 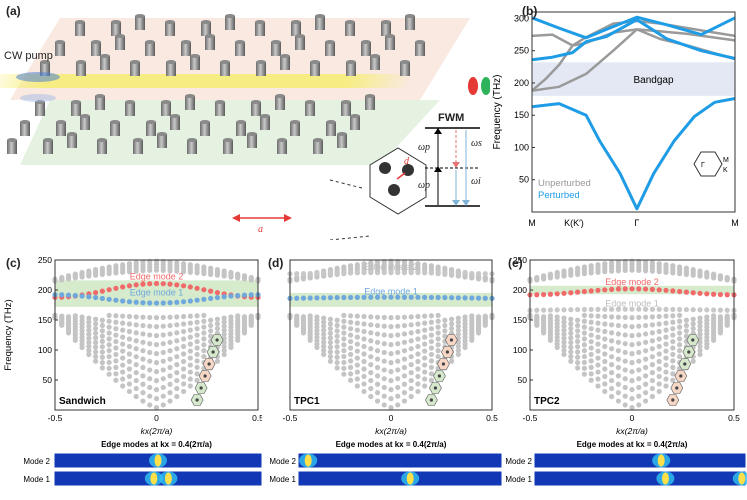 I want to click on signal-arrow-head, so click(x=456, y=165).